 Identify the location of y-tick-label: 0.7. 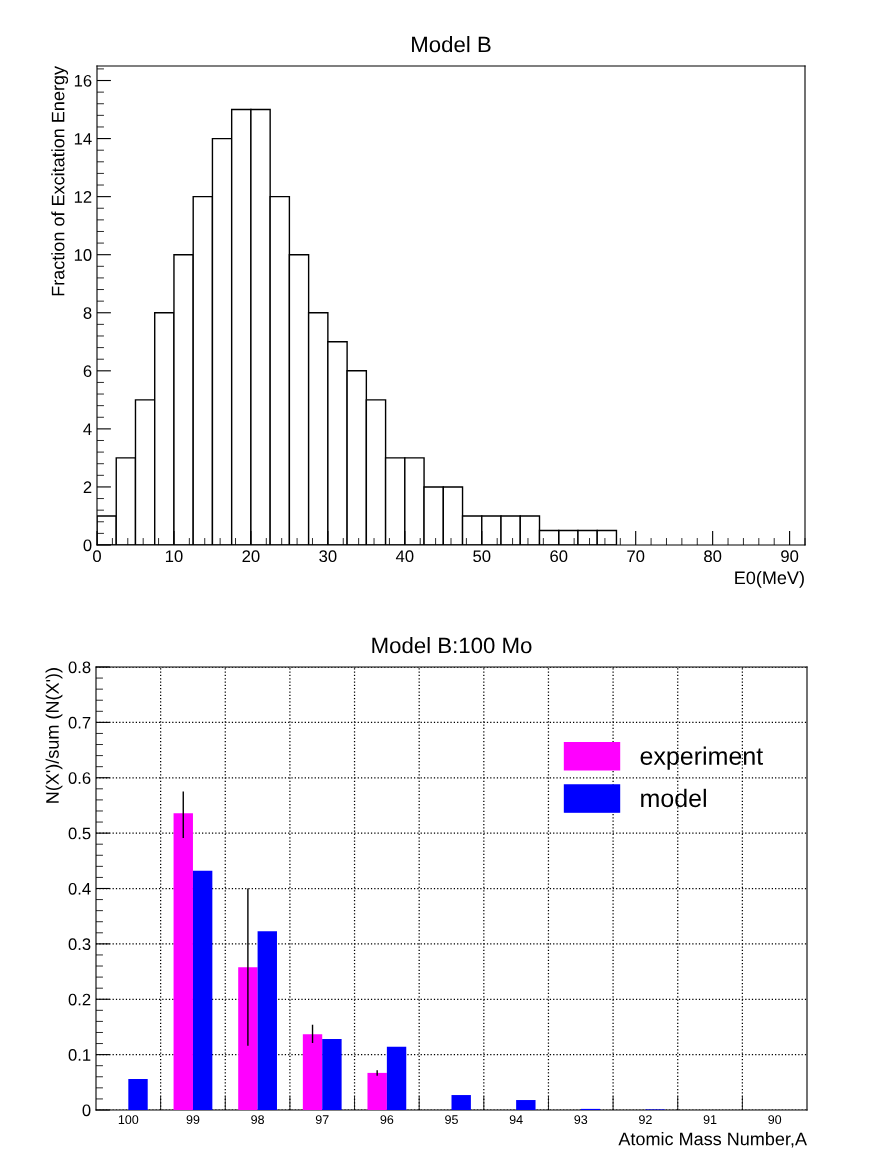
(79, 722).